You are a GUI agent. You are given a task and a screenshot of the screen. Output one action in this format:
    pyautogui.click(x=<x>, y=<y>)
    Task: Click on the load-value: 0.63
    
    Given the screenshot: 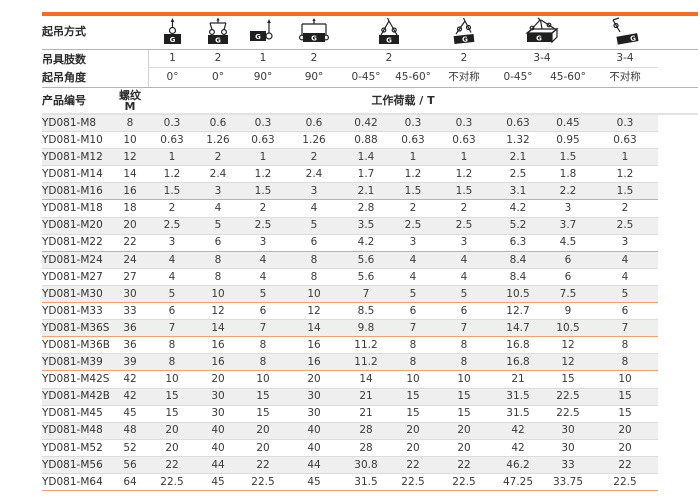 What is the action you would take?
    pyautogui.click(x=625, y=139)
    